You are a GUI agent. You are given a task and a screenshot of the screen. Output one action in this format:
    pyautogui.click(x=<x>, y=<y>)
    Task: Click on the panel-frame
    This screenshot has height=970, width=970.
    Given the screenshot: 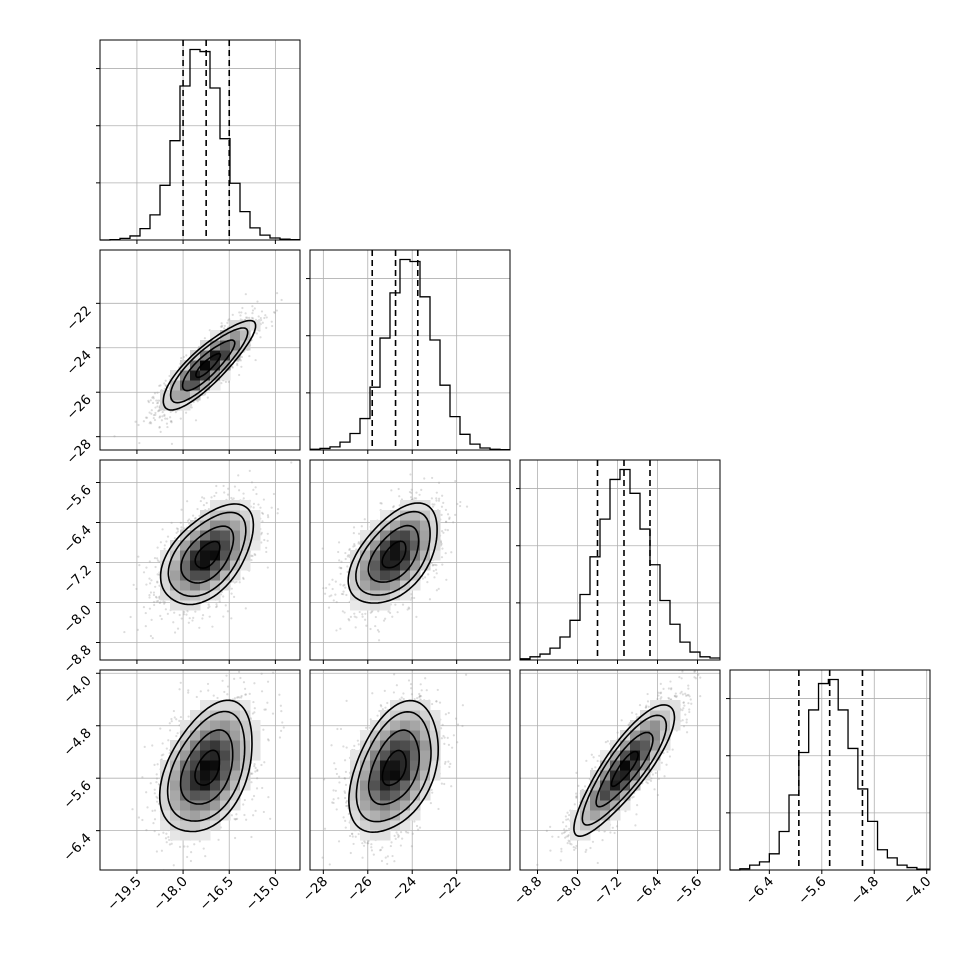 What is the action you would take?
    pyautogui.click(x=410, y=350)
    